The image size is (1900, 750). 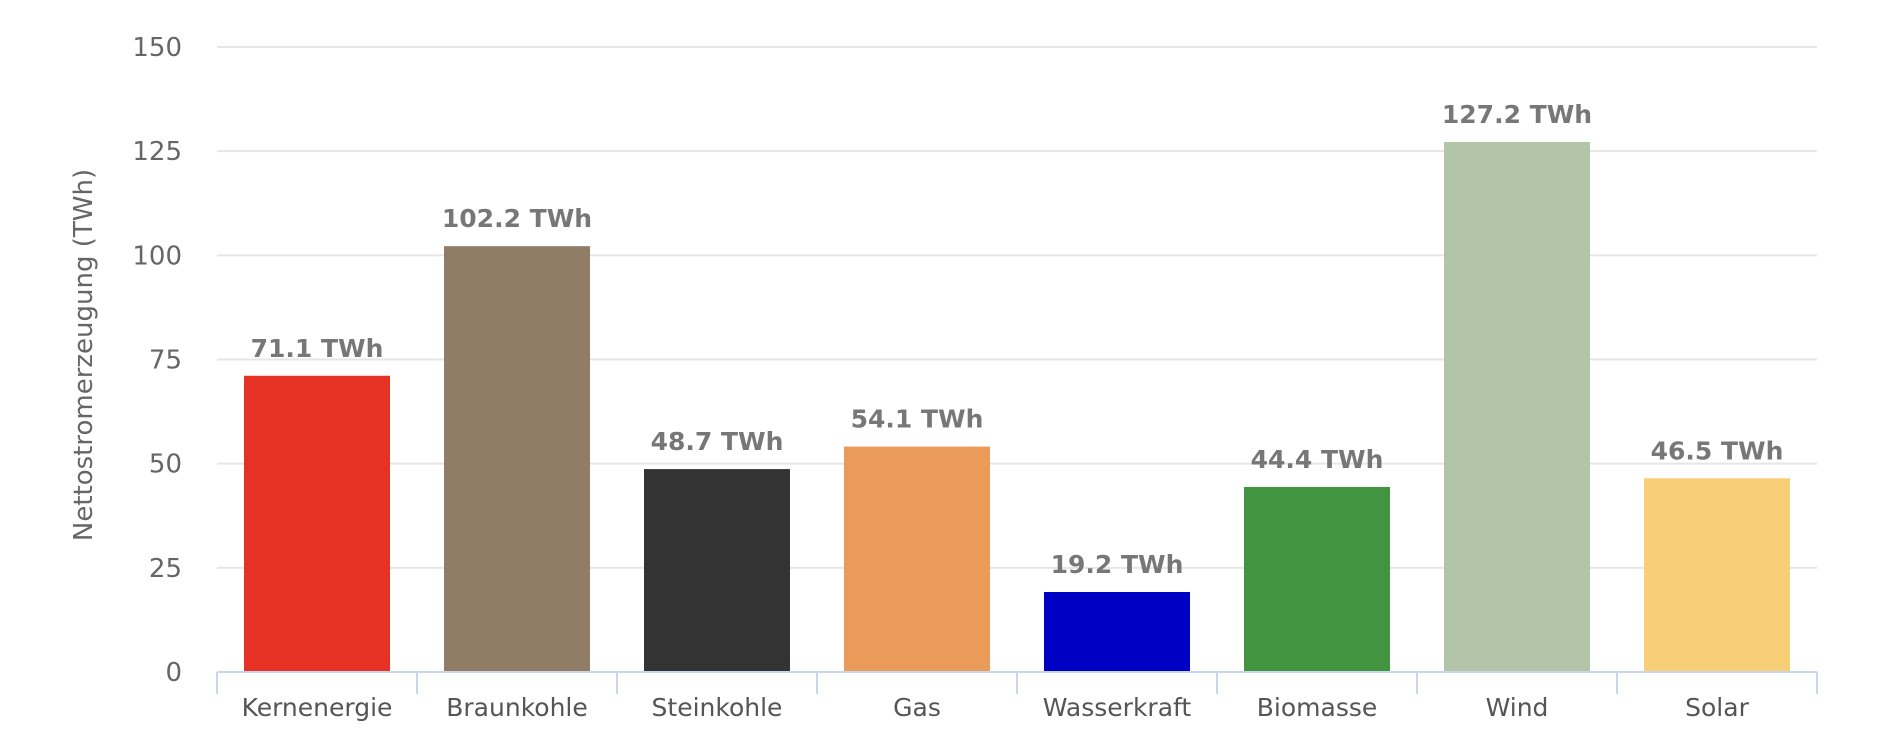 I want to click on bar-steinkohle, so click(x=717, y=570).